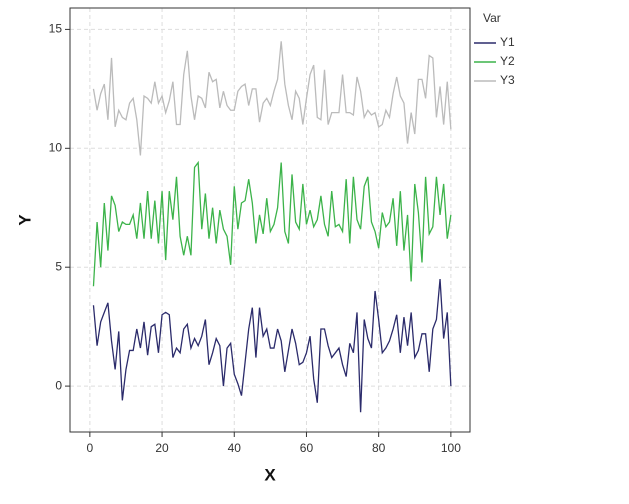 The image size is (629, 504). Describe the element at coordinates (235, 448) in the screenshot. I see `x-tick-label: 40` at that location.